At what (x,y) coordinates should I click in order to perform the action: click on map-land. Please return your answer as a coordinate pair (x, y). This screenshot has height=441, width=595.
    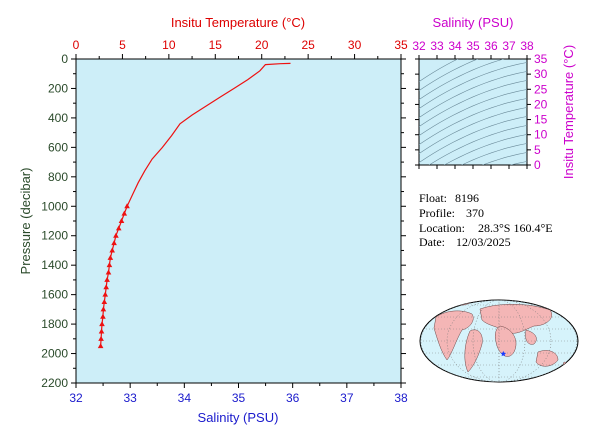
    Looking at the image, I should click on (500, 336).